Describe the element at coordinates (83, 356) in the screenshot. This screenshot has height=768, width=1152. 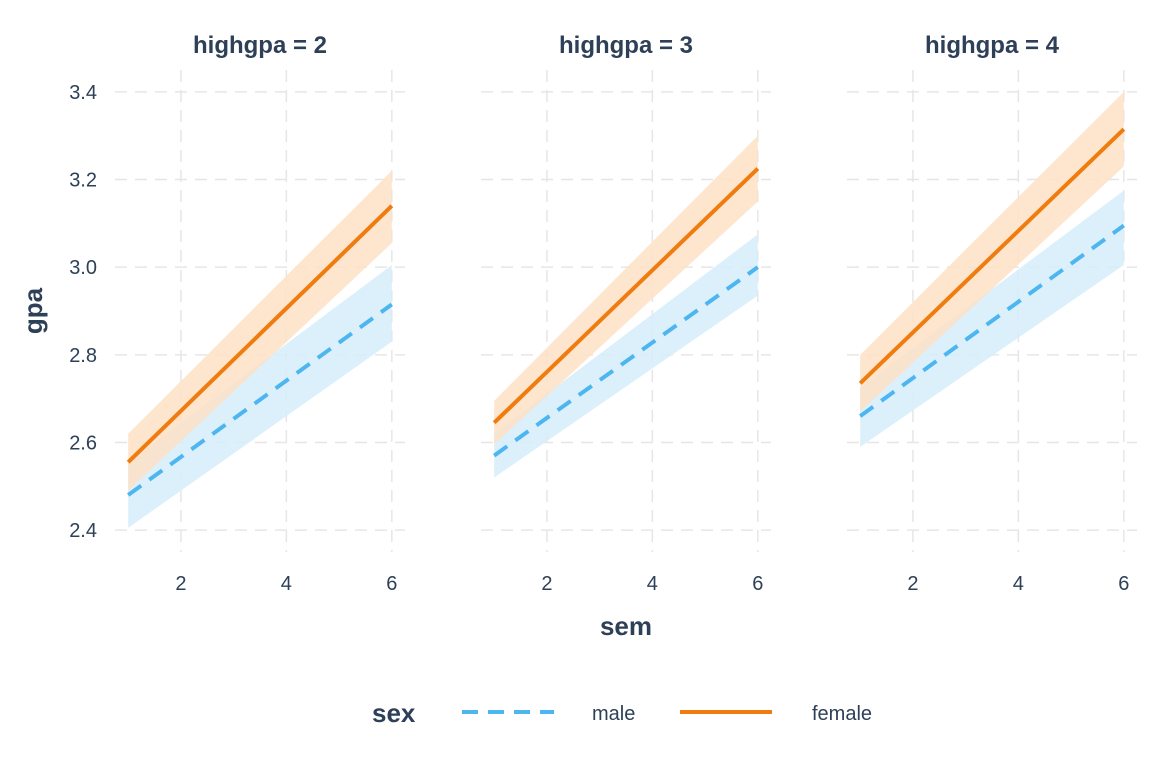
I see `y-tick-label: 2.8` at that location.